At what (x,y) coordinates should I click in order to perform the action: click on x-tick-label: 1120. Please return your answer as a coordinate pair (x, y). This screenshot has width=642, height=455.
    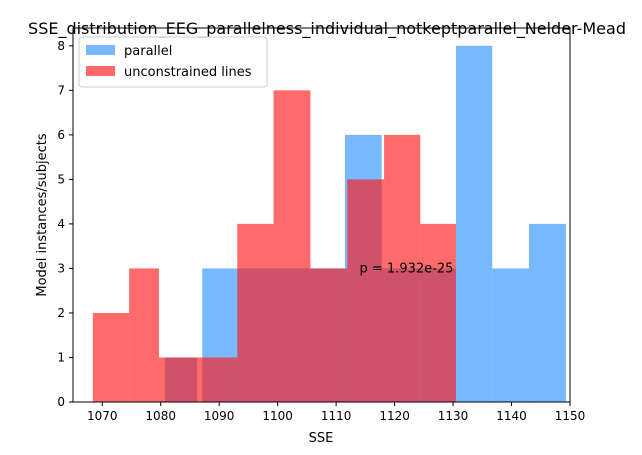
    Looking at the image, I should click on (394, 416).